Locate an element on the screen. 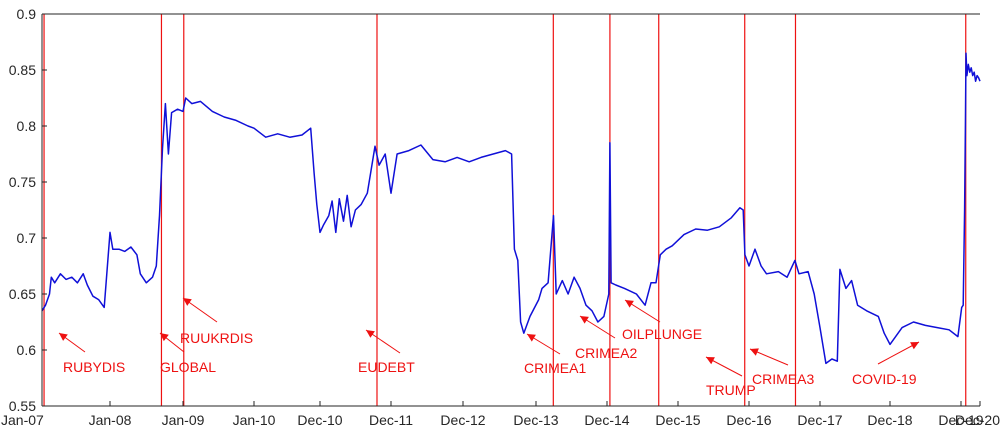 Image resolution: width=1003 pixels, height=432 pixels. event-label-trump: TRUMP is located at coordinates (731, 390).